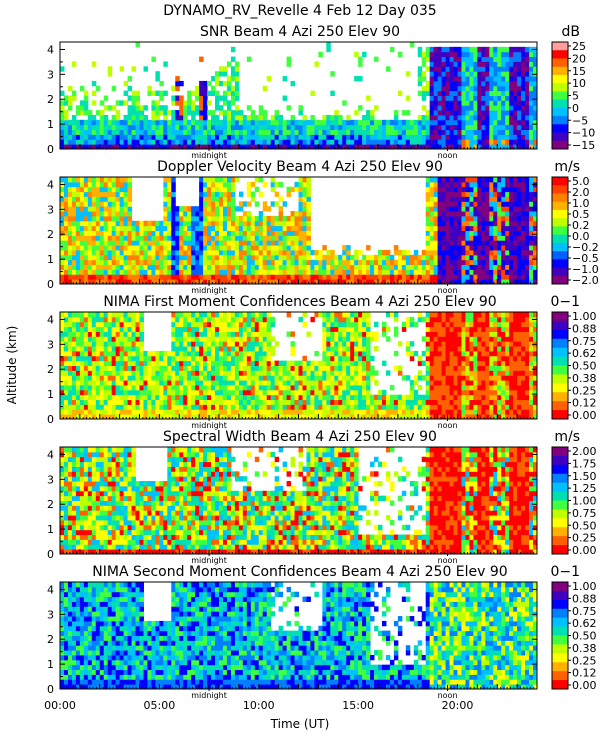 The height and width of the screenshot is (750, 600). I want to click on colorbar-swatch, so click(560, 239).